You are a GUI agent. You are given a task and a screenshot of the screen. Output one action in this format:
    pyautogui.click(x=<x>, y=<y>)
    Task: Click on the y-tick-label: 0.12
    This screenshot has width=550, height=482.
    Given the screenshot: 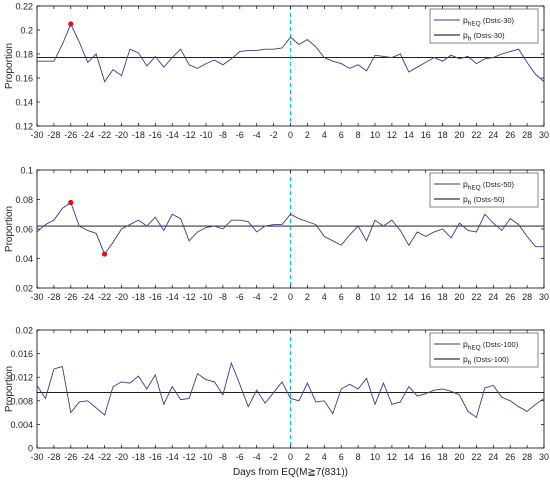 What is the action you would take?
    pyautogui.click(x=24, y=127)
    